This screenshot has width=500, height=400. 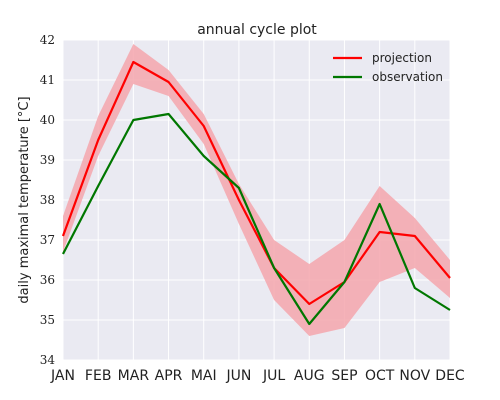 I want to click on legend-label-projection: projection, so click(x=402, y=58).